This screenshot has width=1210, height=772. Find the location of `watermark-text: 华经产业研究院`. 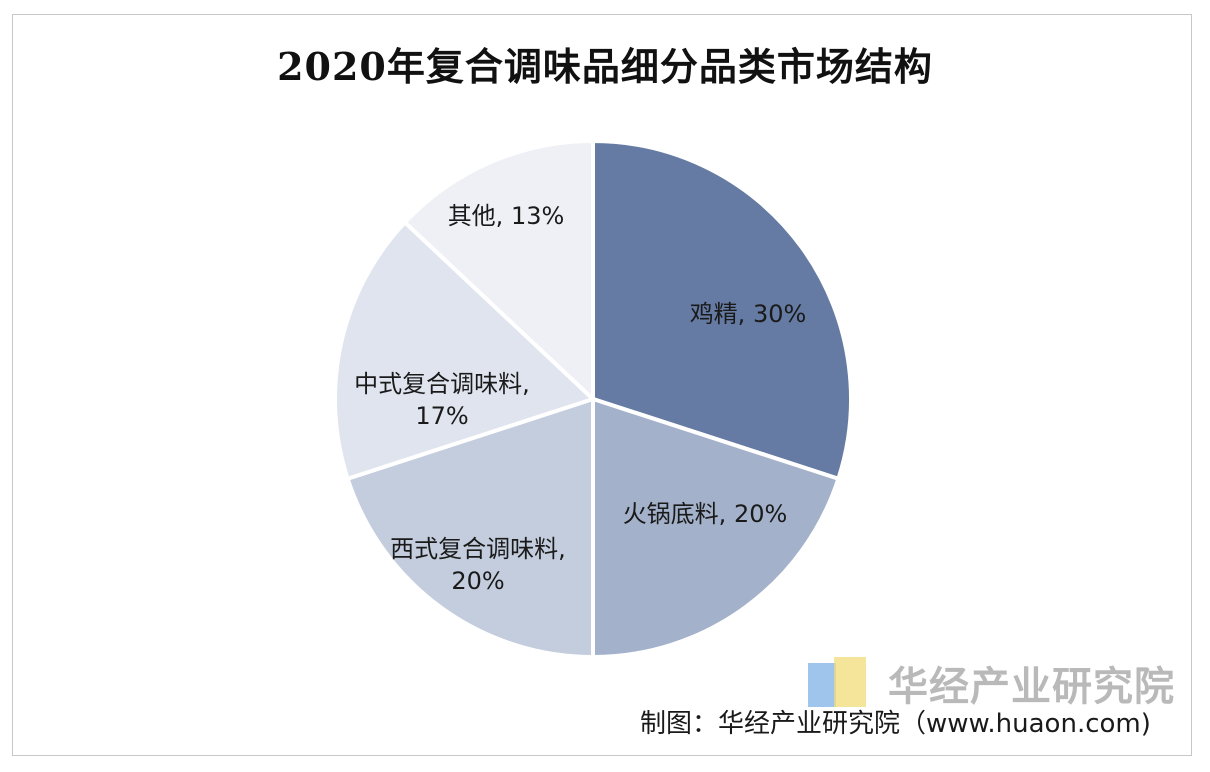

watermark-text: 华经产业研究院 is located at coordinates (1031, 687).